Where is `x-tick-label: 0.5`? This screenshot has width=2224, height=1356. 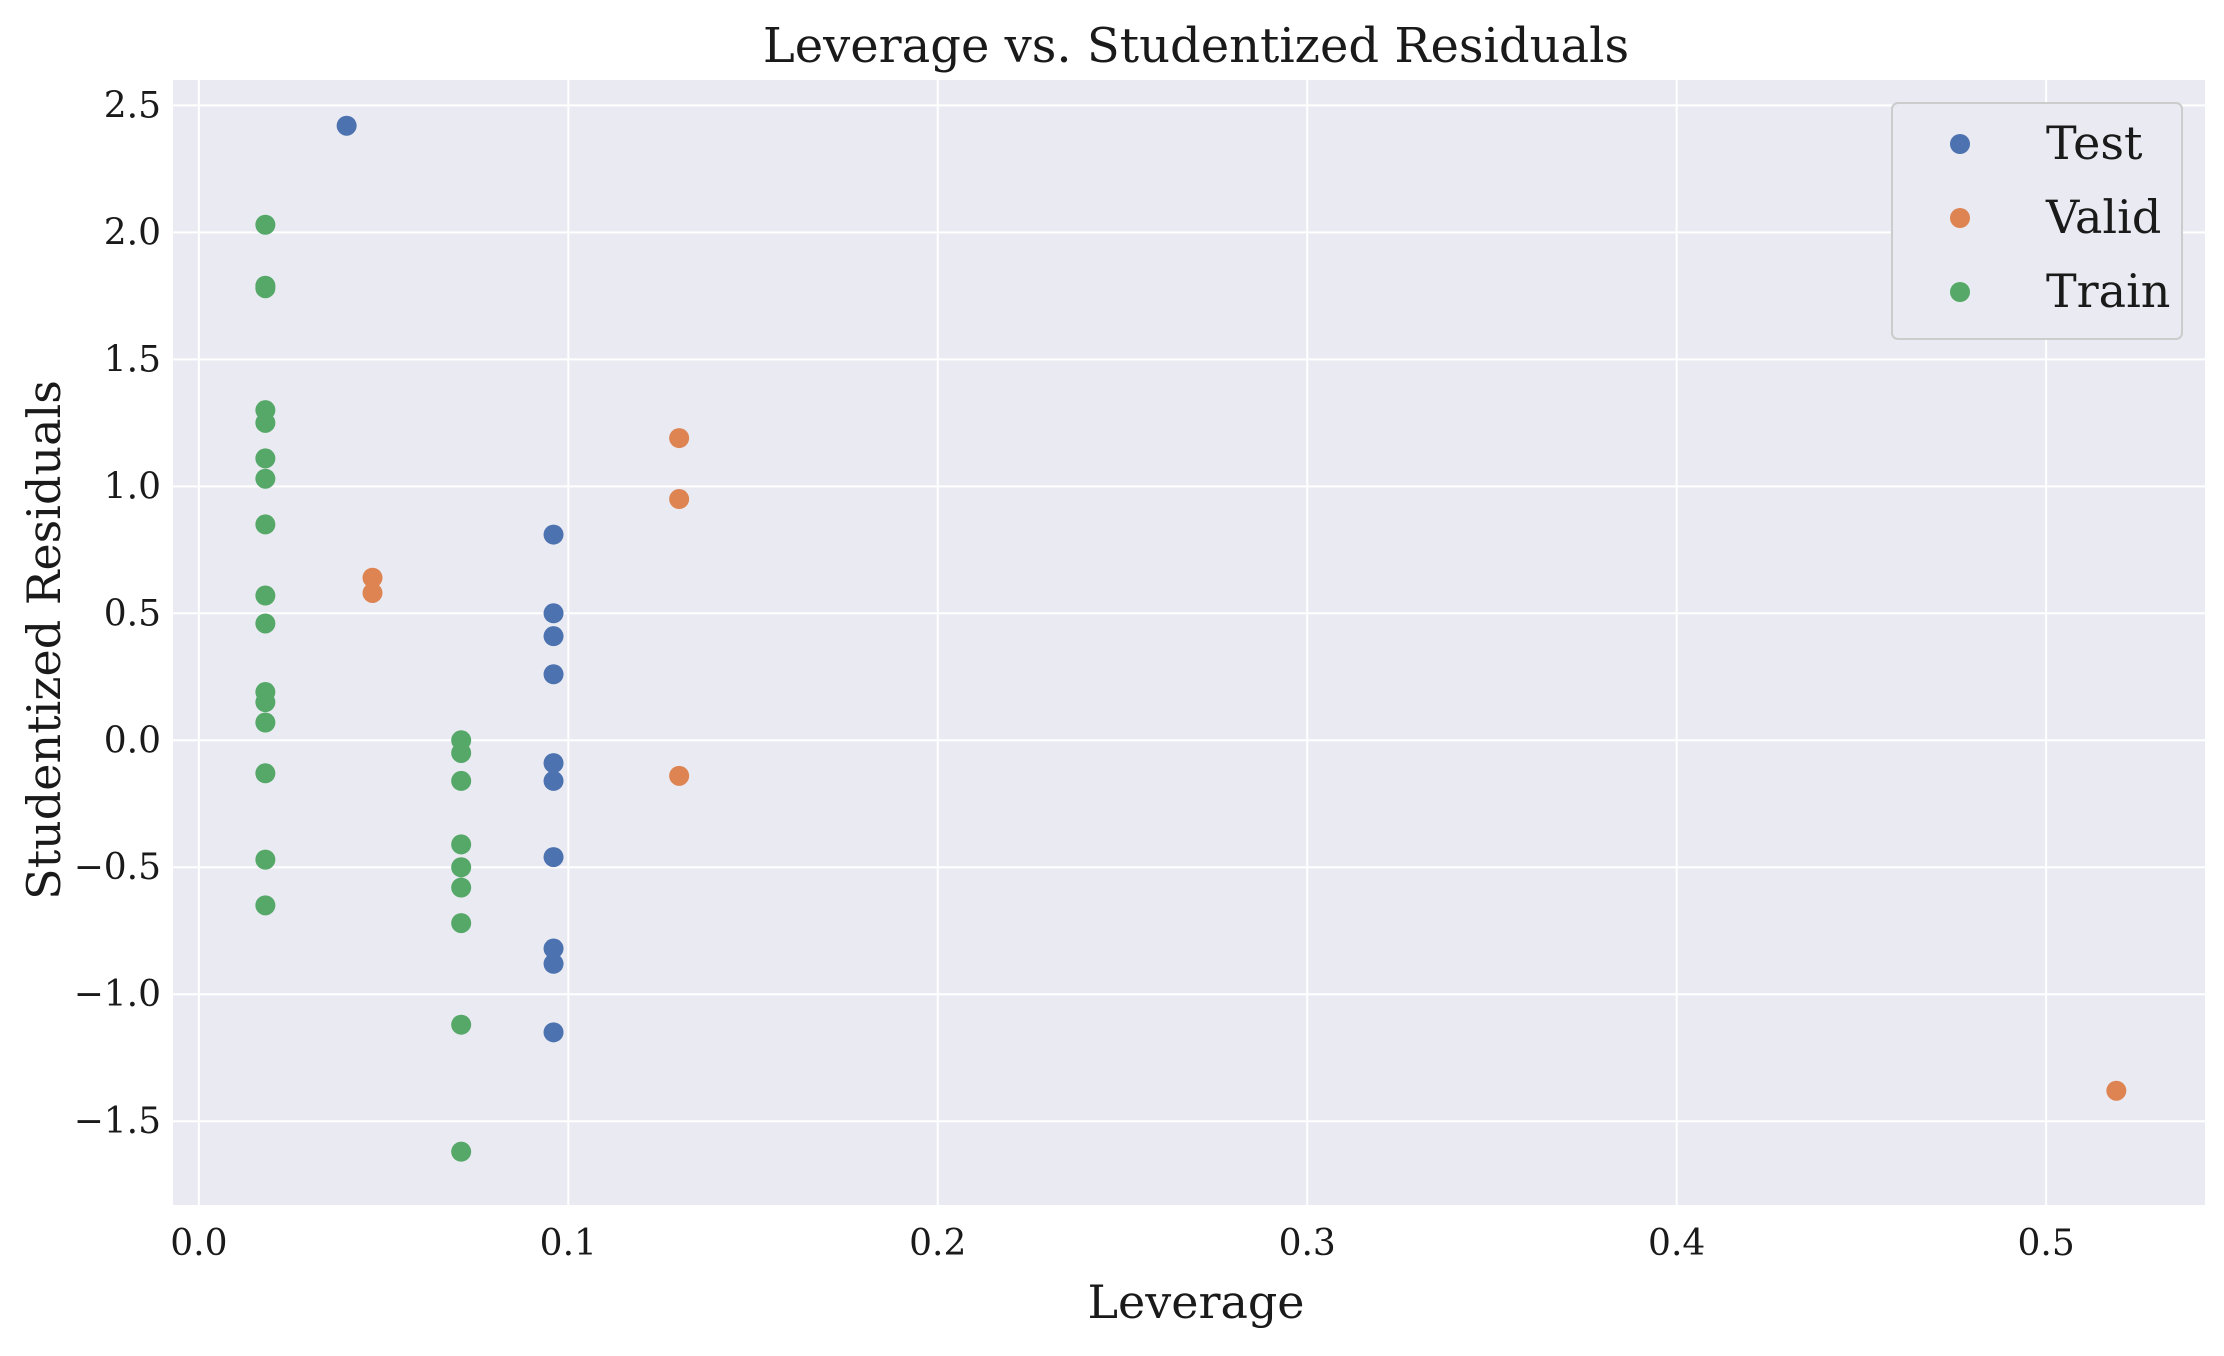 x-tick-label: 0.5 is located at coordinates (2046, 1243).